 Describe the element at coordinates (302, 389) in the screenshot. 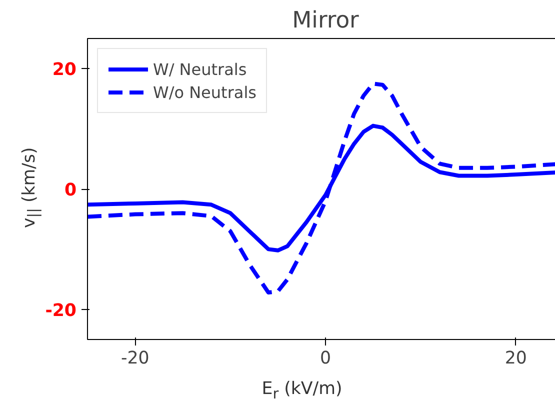

I see `x-axis-title: E$_{r}$ (kV/m)` at that location.